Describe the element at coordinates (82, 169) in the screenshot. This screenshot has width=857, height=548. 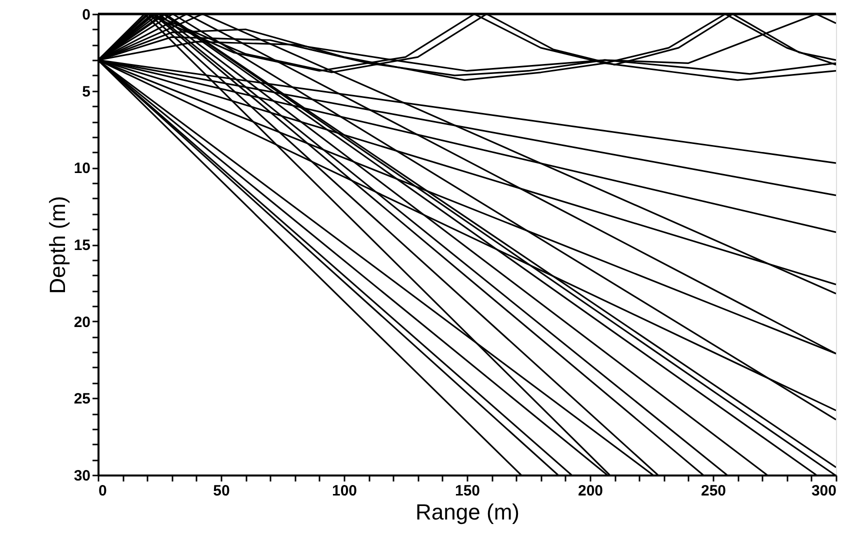
I see `y-tick-label: 10` at that location.